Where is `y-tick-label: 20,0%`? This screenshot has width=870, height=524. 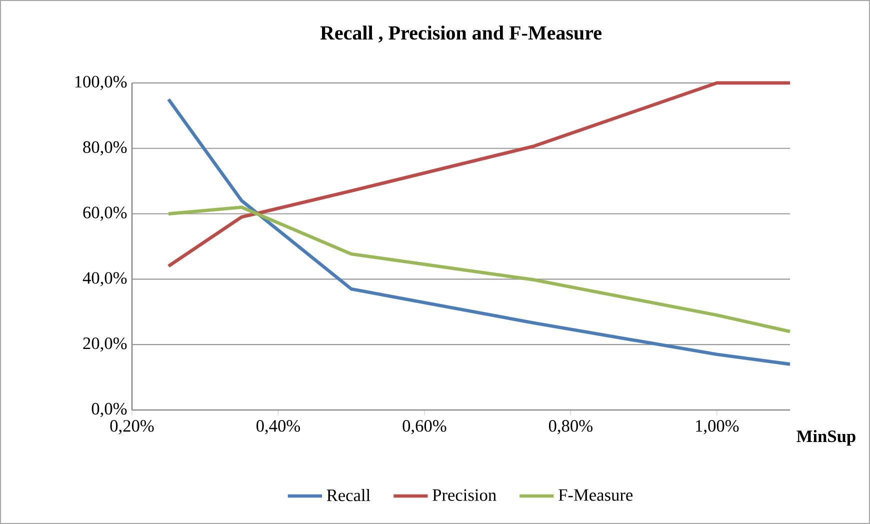
y-tick-label: 20,0% is located at coordinates (105, 345).